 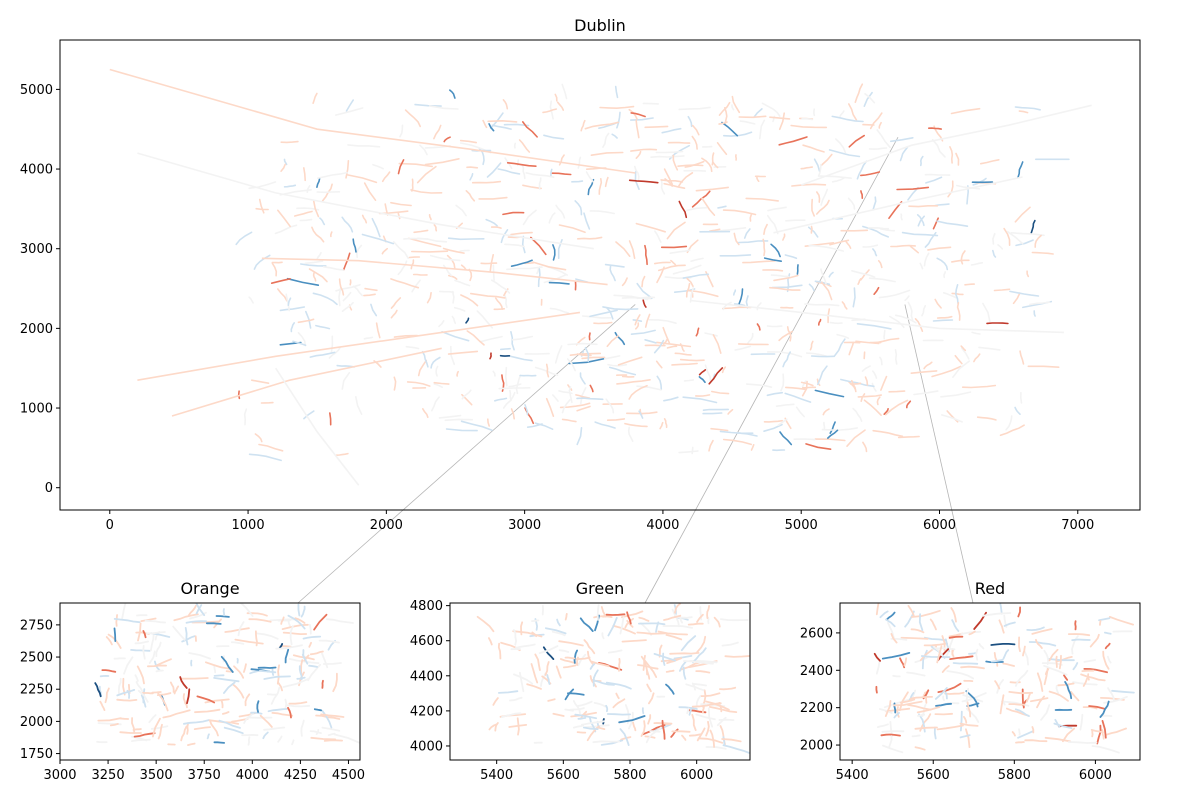 I want to click on x-tick-label: 5000, so click(x=801, y=525).